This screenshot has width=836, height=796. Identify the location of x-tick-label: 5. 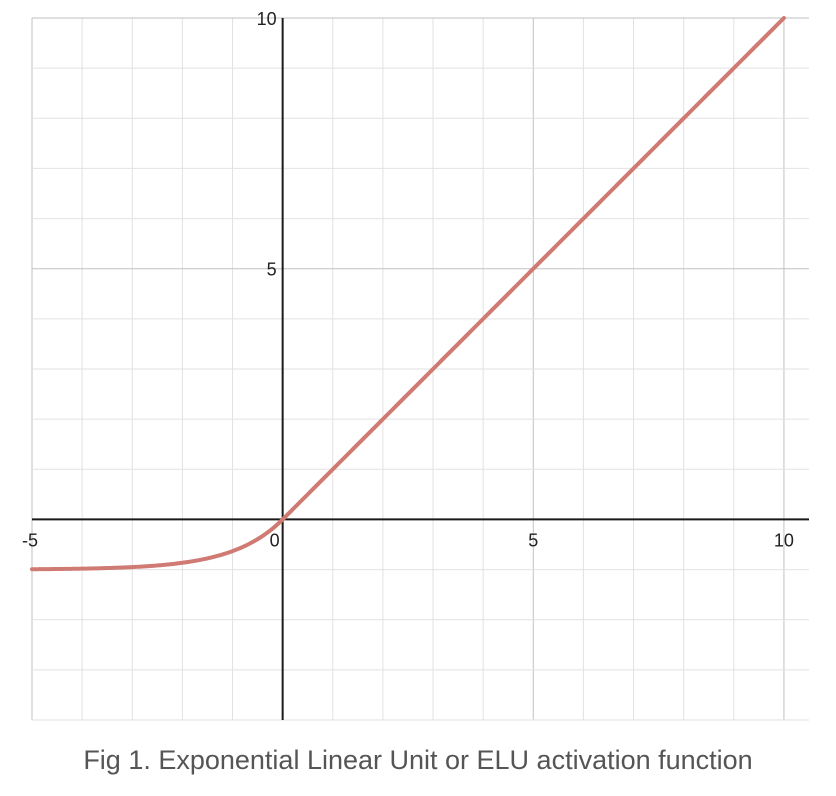
(533, 540).